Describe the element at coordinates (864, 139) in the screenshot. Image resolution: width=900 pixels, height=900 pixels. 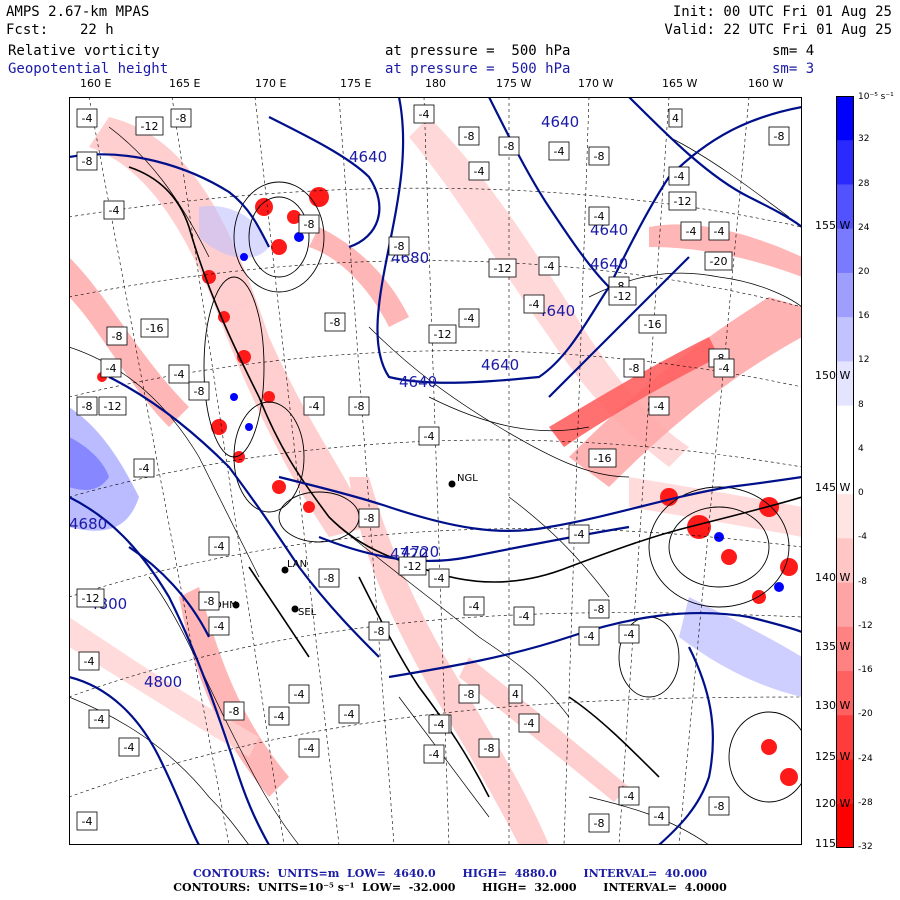
I see `colorbar-tick-label: 32` at that location.